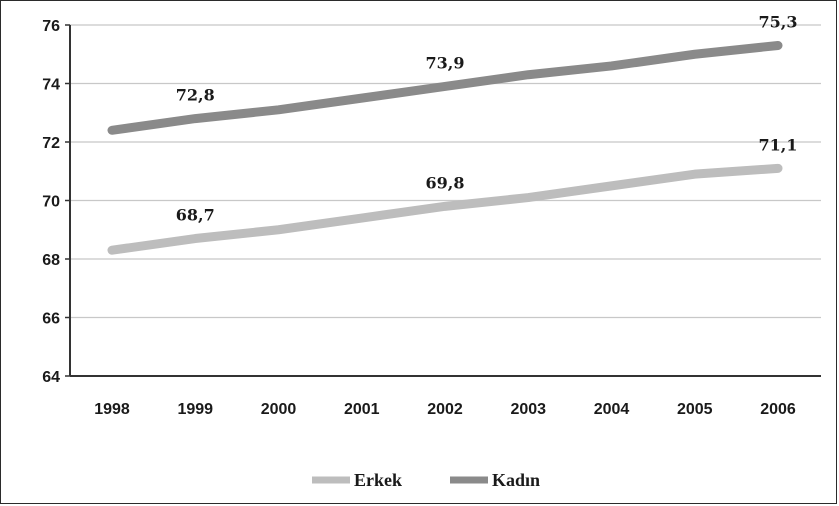 Image resolution: width=839 pixels, height=506 pixels. What do you see at coordinates (378, 480) in the screenshot?
I see `legend-label: Erkek` at bounding box center [378, 480].